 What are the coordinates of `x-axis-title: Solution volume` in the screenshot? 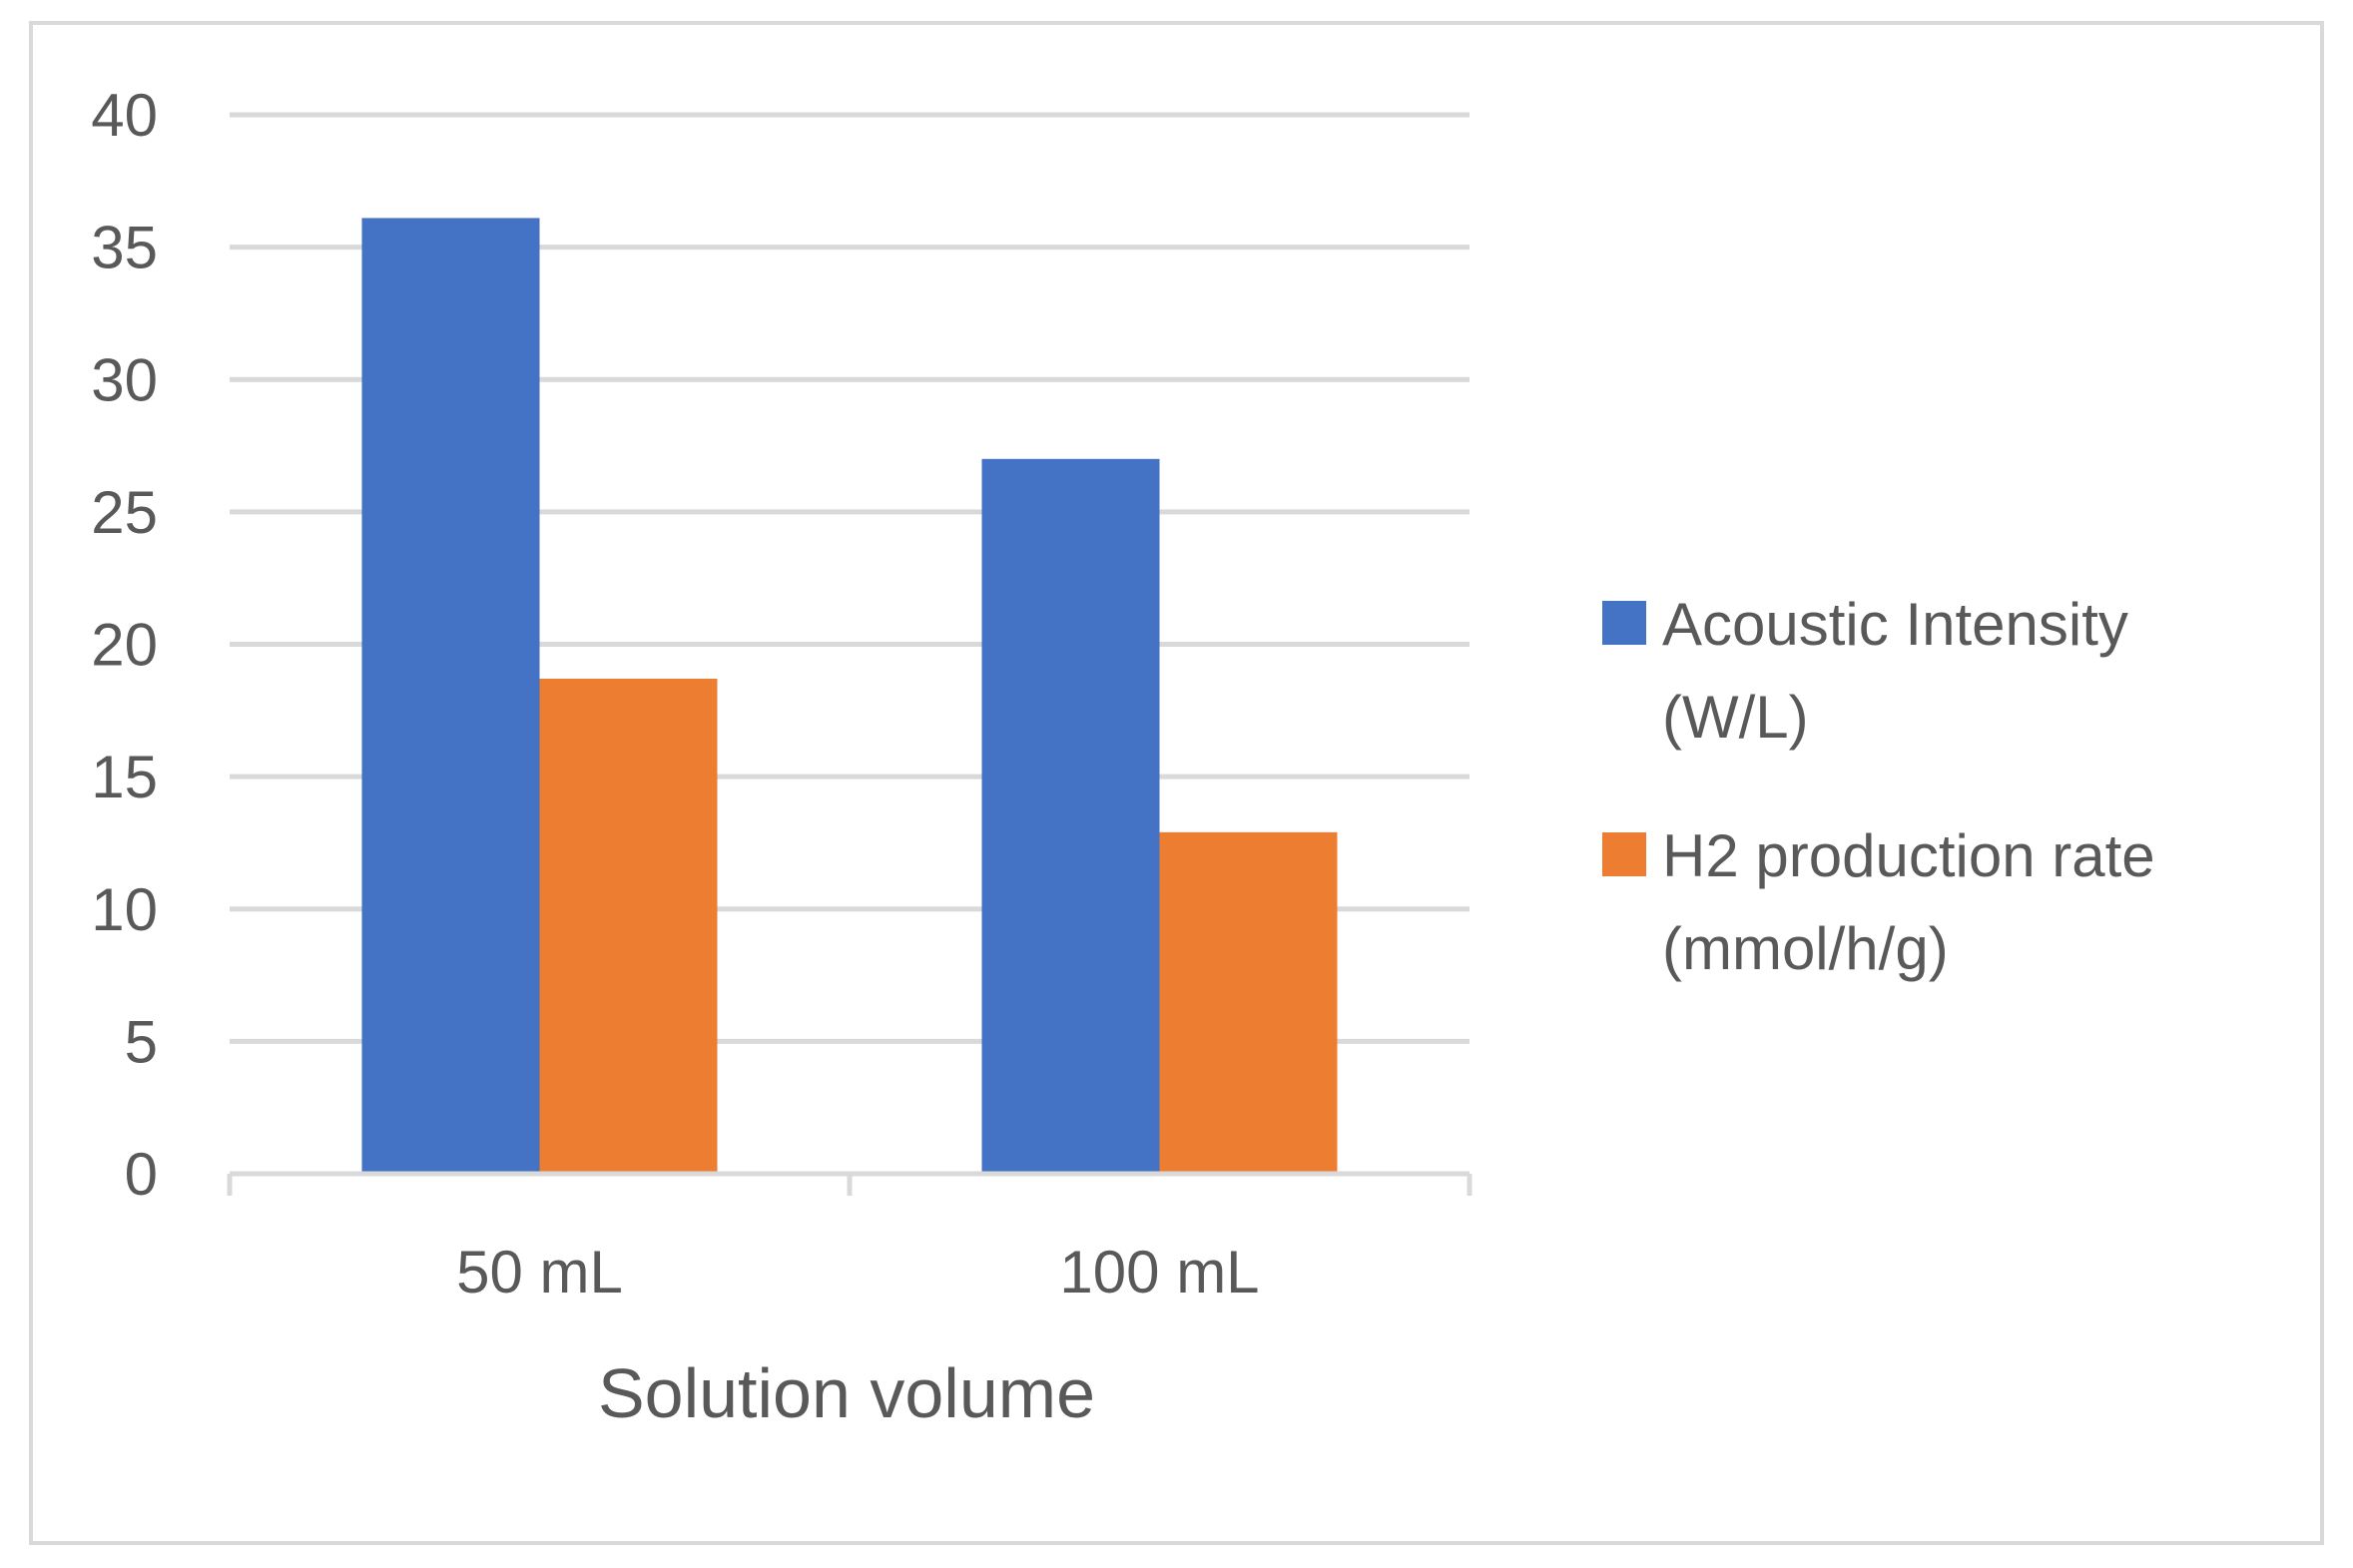 It's located at (846, 1393).